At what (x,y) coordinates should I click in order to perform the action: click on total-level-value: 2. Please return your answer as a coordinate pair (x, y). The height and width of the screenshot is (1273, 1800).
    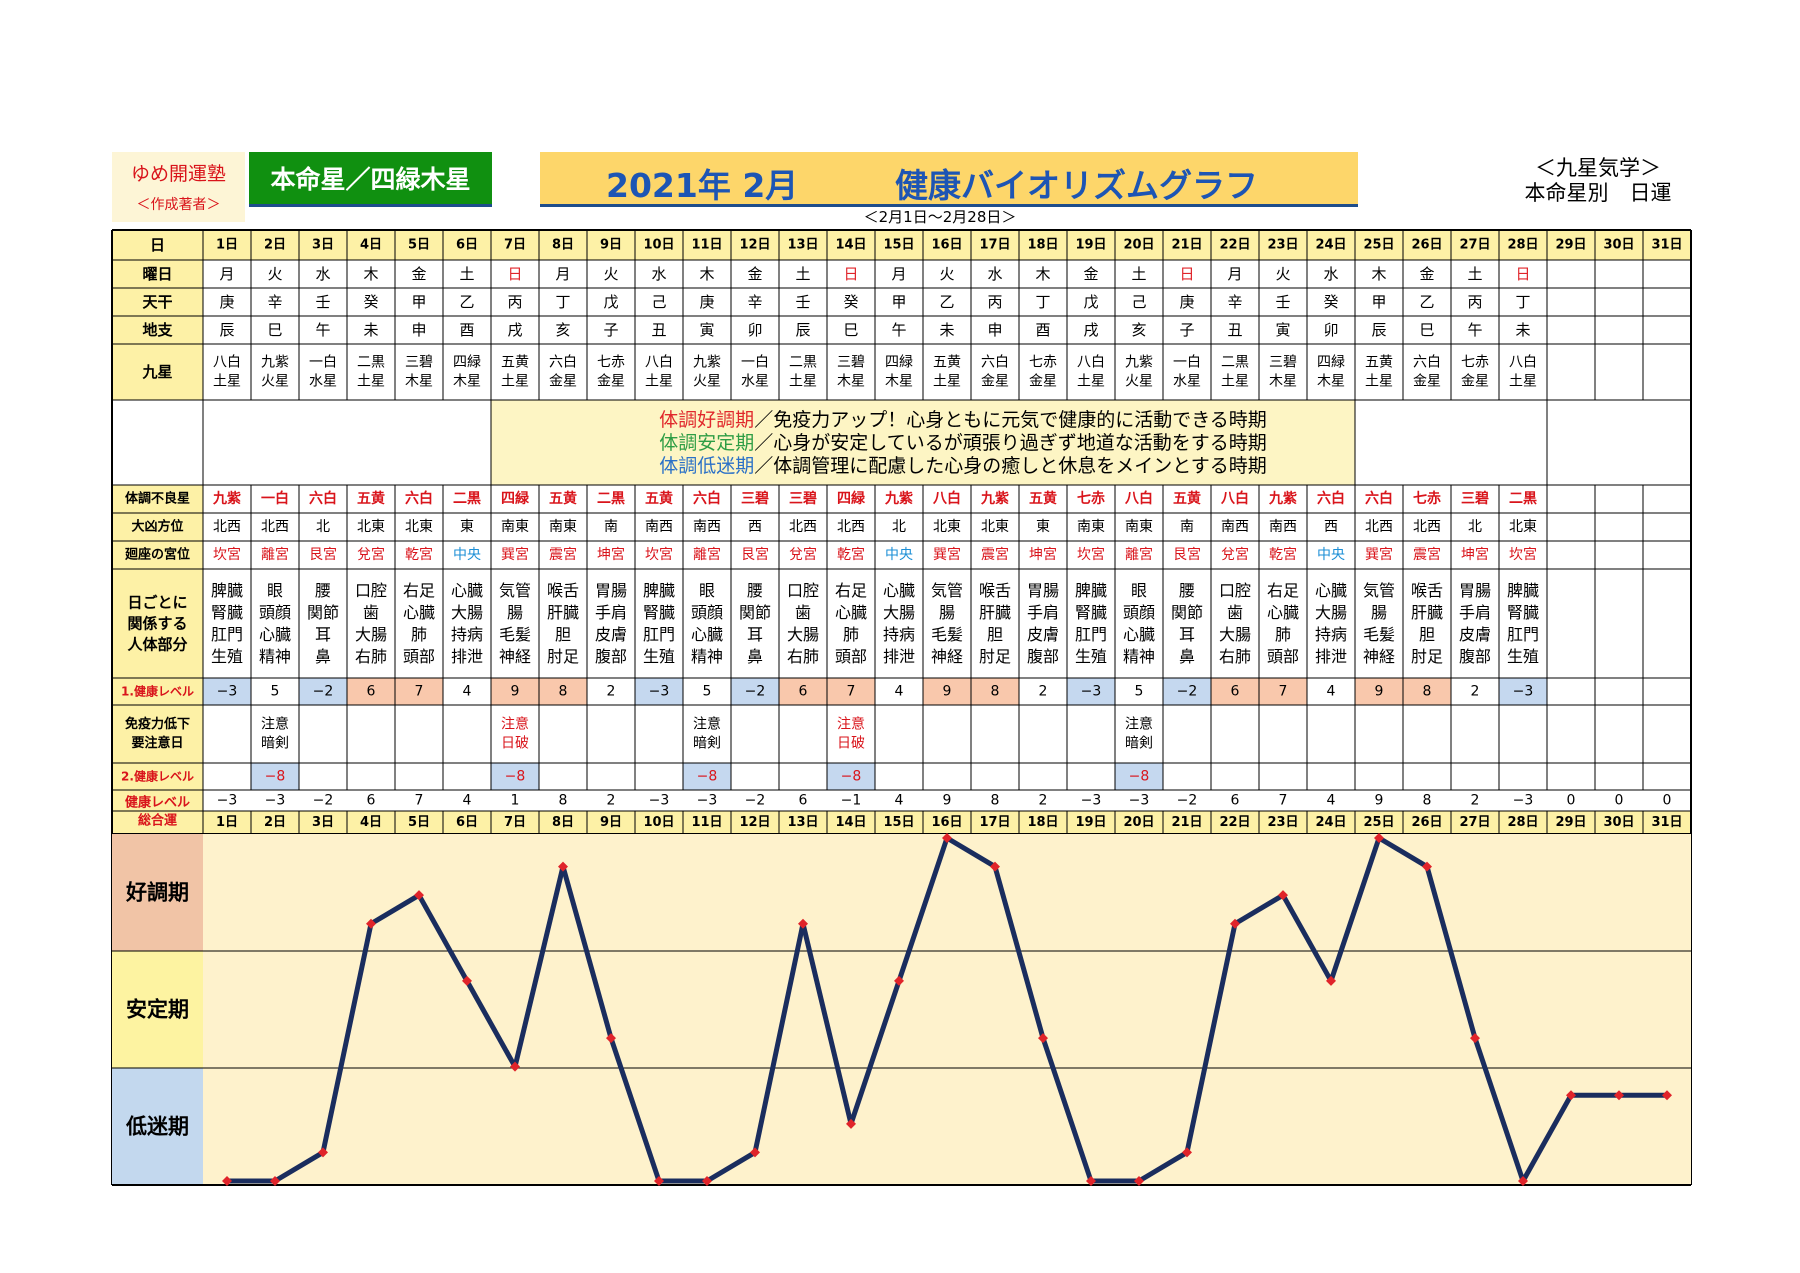
    Looking at the image, I should click on (1043, 801).